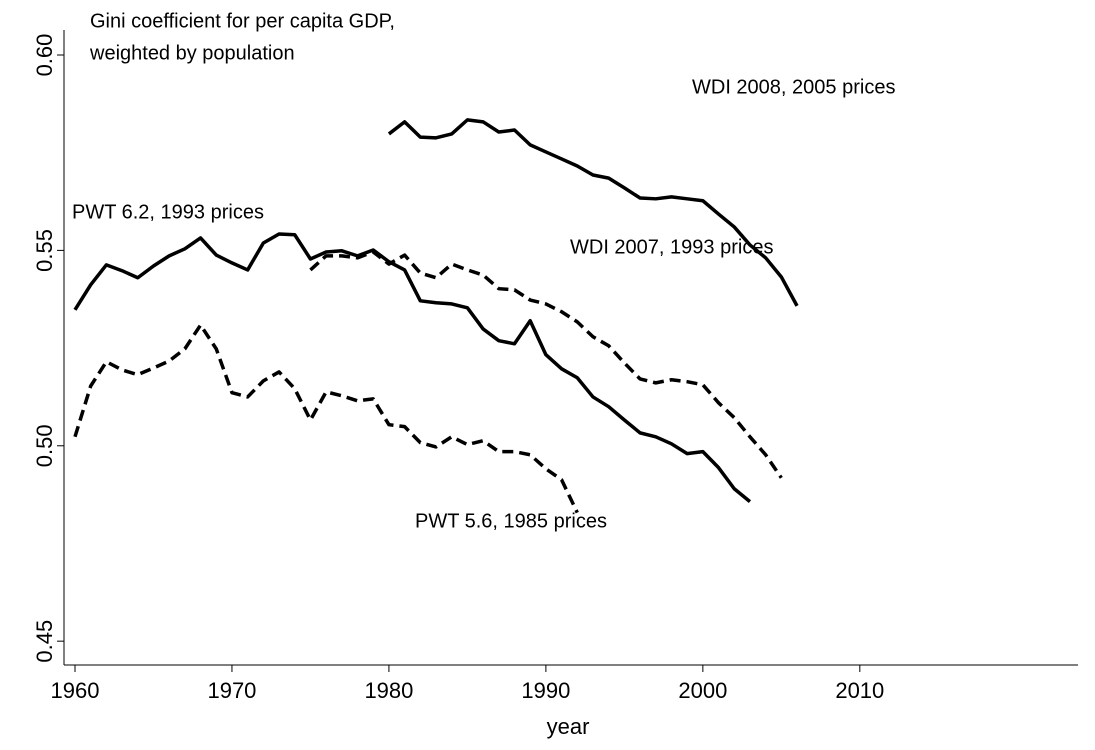  What do you see at coordinates (702, 690) in the screenshot?
I see `x-tick-label: 2000` at bounding box center [702, 690].